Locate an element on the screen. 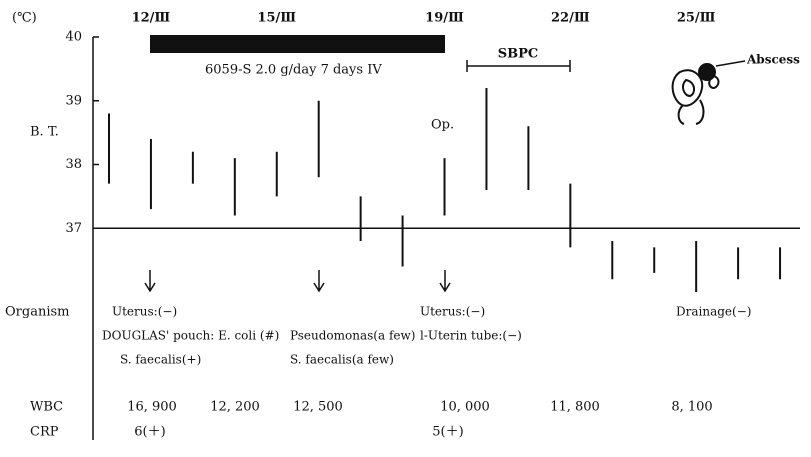  wbc-value: 10, 000 is located at coordinates (465, 407).